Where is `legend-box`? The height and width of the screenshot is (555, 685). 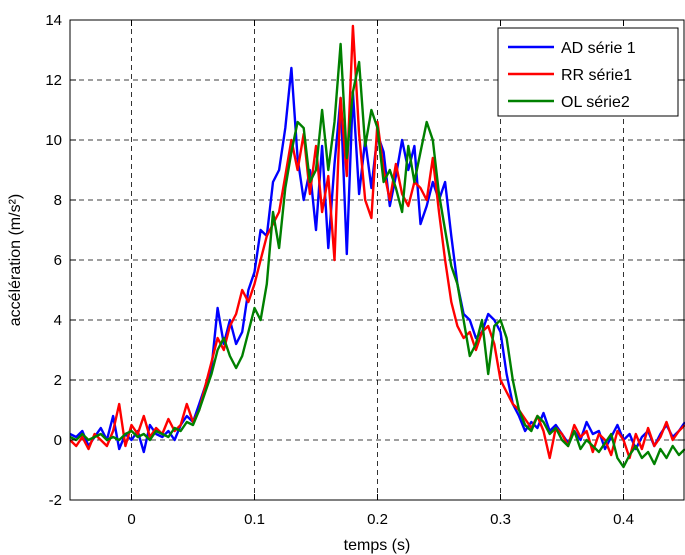
legend-box is located at coordinates (588, 72).